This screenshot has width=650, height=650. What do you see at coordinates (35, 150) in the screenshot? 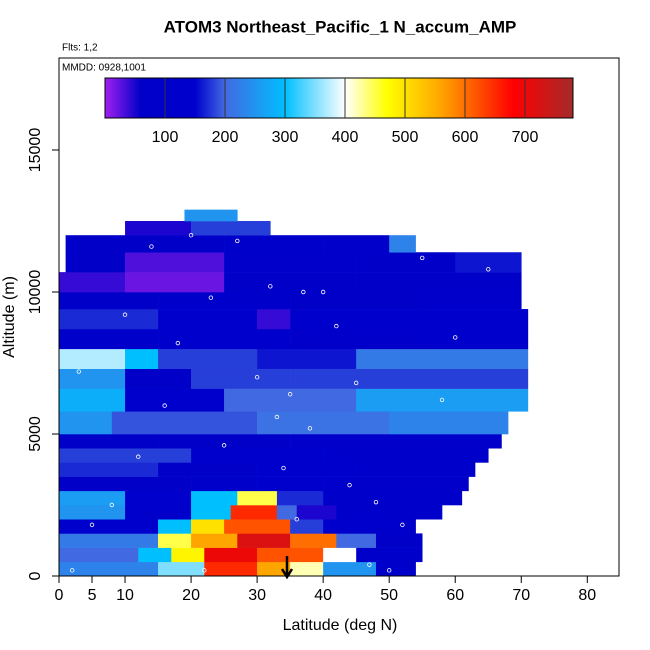
I see `y-tick-label: 15000` at bounding box center [35, 150].